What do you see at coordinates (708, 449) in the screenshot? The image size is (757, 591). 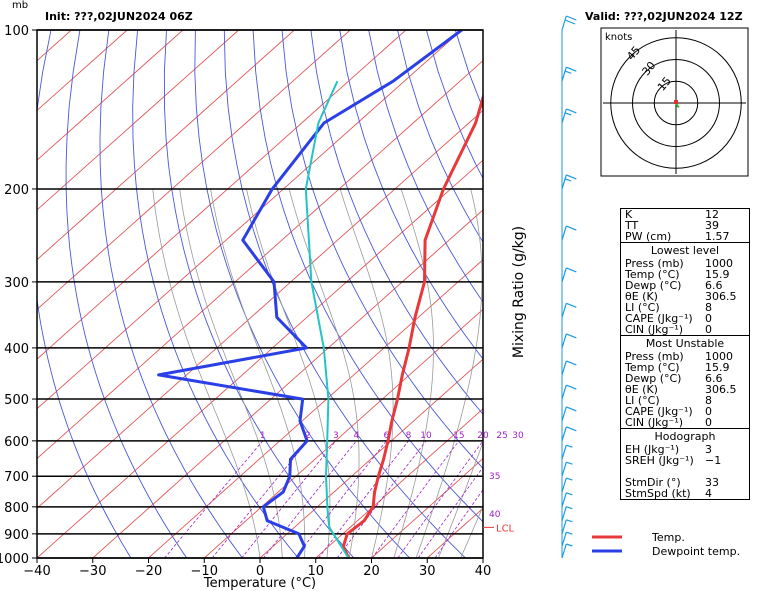 I see `index-value: 3` at bounding box center [708, 449].